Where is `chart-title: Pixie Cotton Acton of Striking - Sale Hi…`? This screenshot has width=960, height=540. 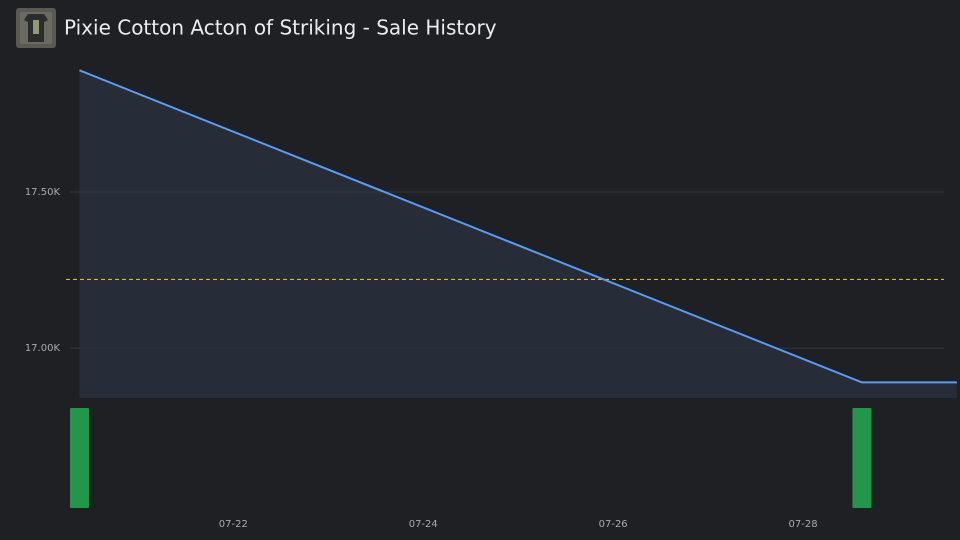
chart-title: Pixie Cotton Acton of Striking - Sale Hi… is located at coordinates (280, 28).